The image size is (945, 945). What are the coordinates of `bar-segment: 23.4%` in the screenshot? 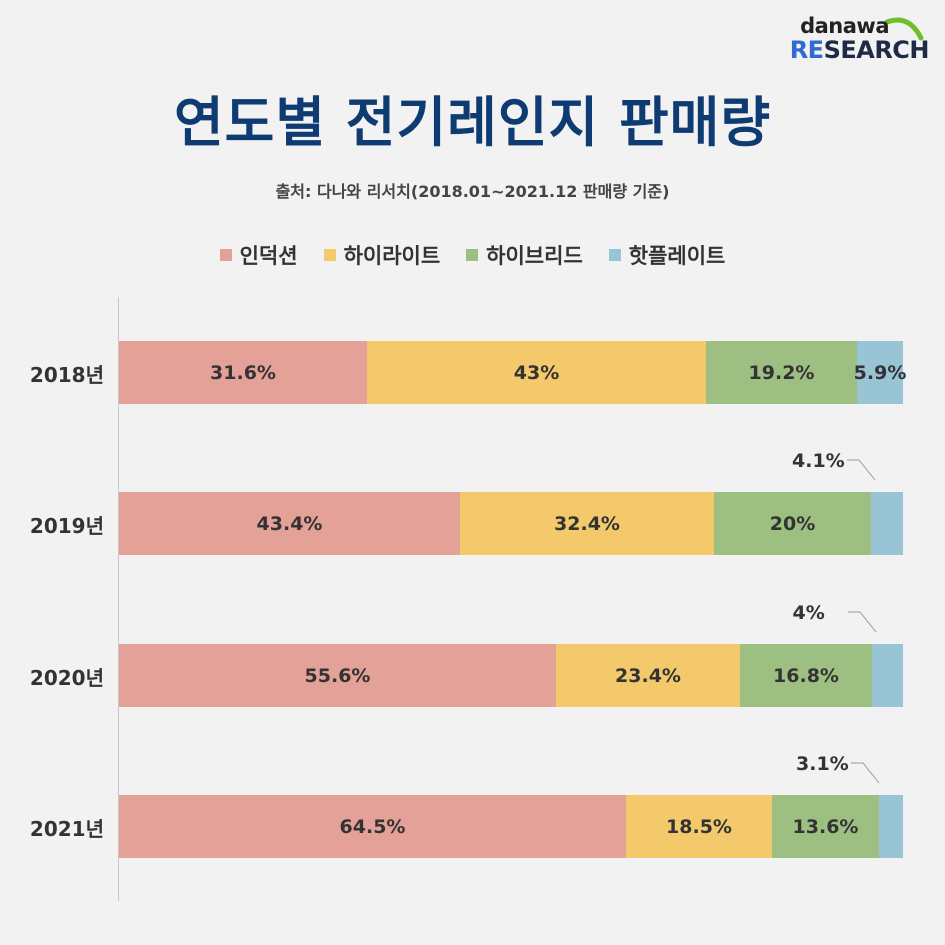 It's located at (648, 675).